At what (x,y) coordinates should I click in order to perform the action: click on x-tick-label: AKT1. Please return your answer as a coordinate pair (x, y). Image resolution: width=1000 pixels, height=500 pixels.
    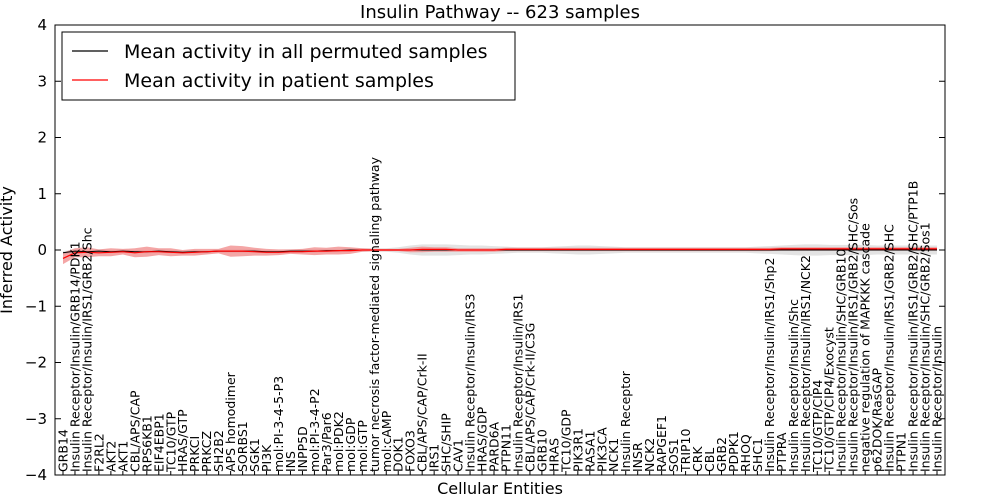
    Looking at the image, I should click on (122, 456).